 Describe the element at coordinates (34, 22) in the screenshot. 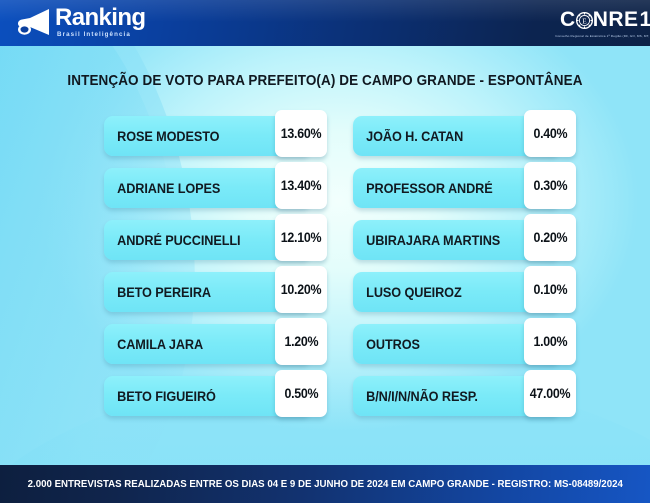

I see `megaphone-icon` at that location.